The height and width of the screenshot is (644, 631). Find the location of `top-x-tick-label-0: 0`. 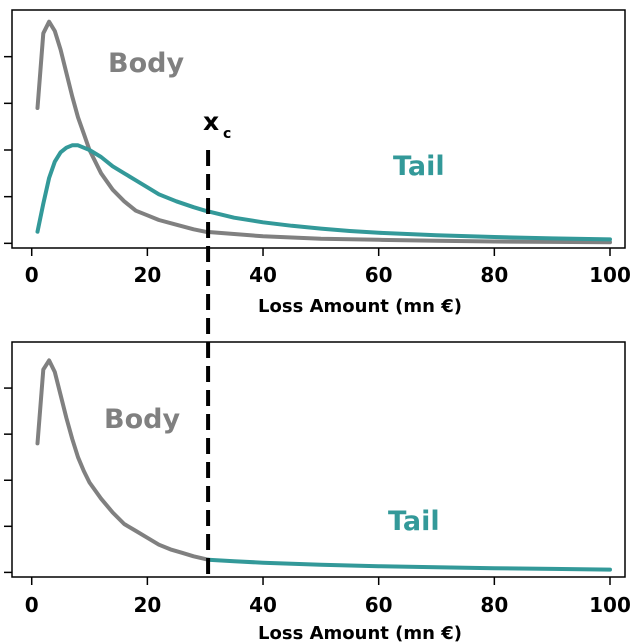

top-x-tick-label-0: 0 is located at coordinates (32, 275).